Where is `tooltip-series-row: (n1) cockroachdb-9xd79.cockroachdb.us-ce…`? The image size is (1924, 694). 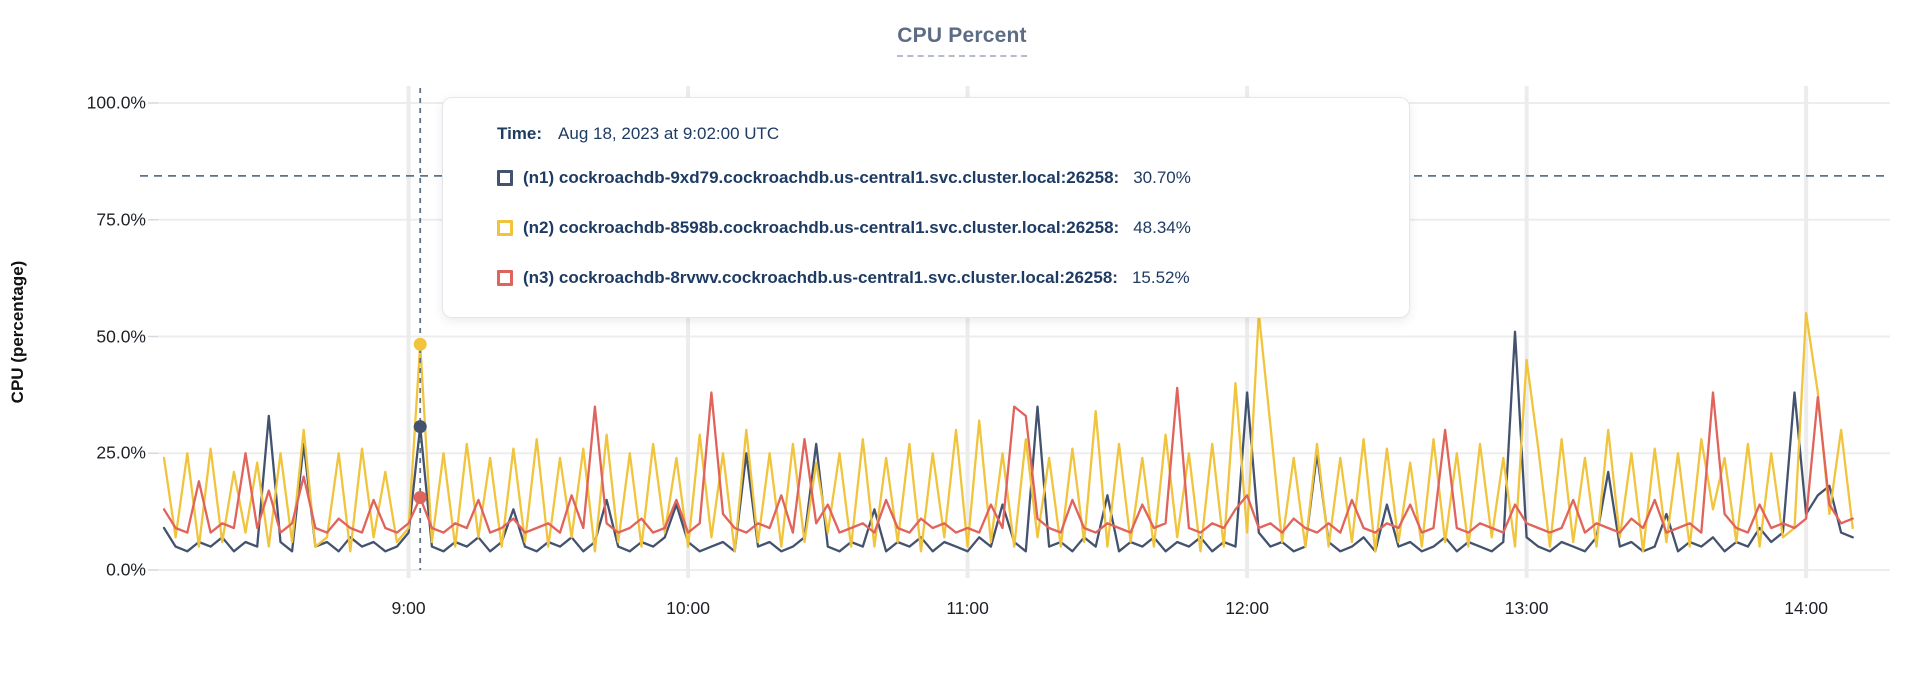
tooltip-series-row: (n1) cockroachdb-9xd79.cockroachdb.us-ce… is located at coordinates (938, 178).